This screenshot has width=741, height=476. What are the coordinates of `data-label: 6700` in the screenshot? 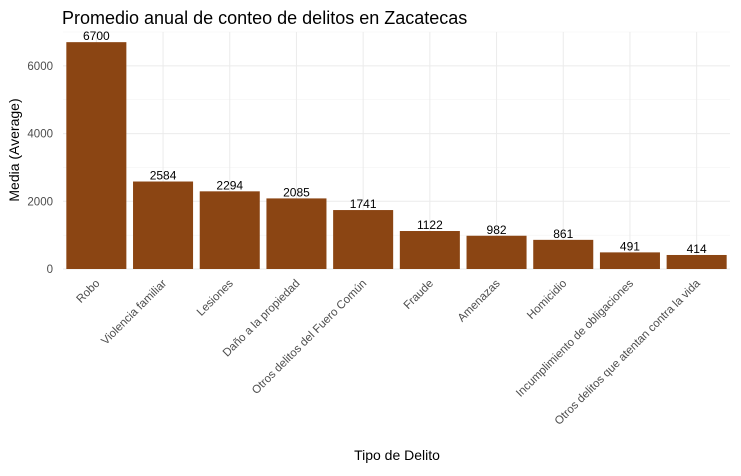 It's located at (96, 36).